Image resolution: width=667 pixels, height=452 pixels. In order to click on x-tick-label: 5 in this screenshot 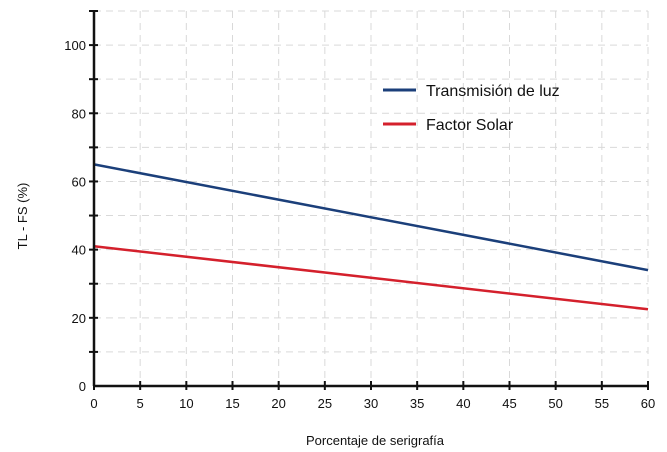, I will do `click(140, 403)`.